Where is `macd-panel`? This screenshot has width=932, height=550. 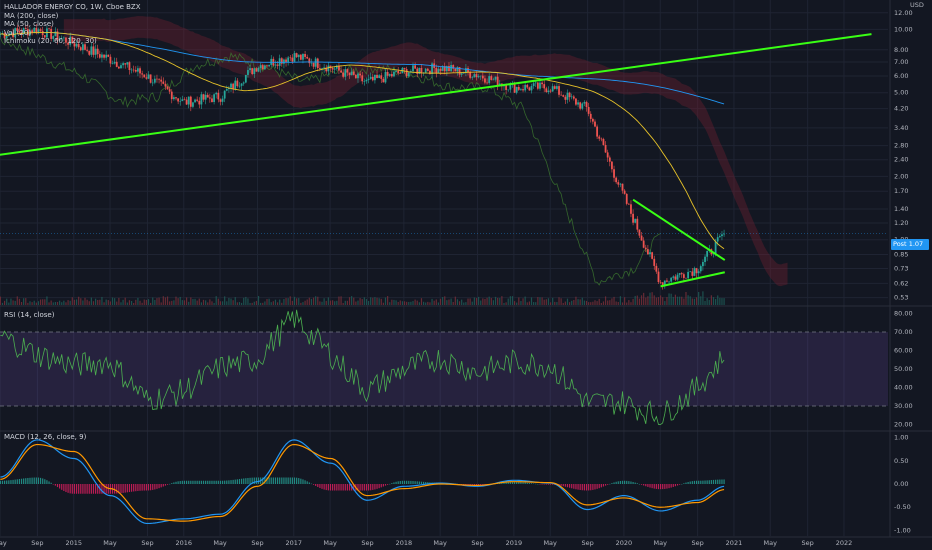 macd-panel is located at coordinates (362, 482).